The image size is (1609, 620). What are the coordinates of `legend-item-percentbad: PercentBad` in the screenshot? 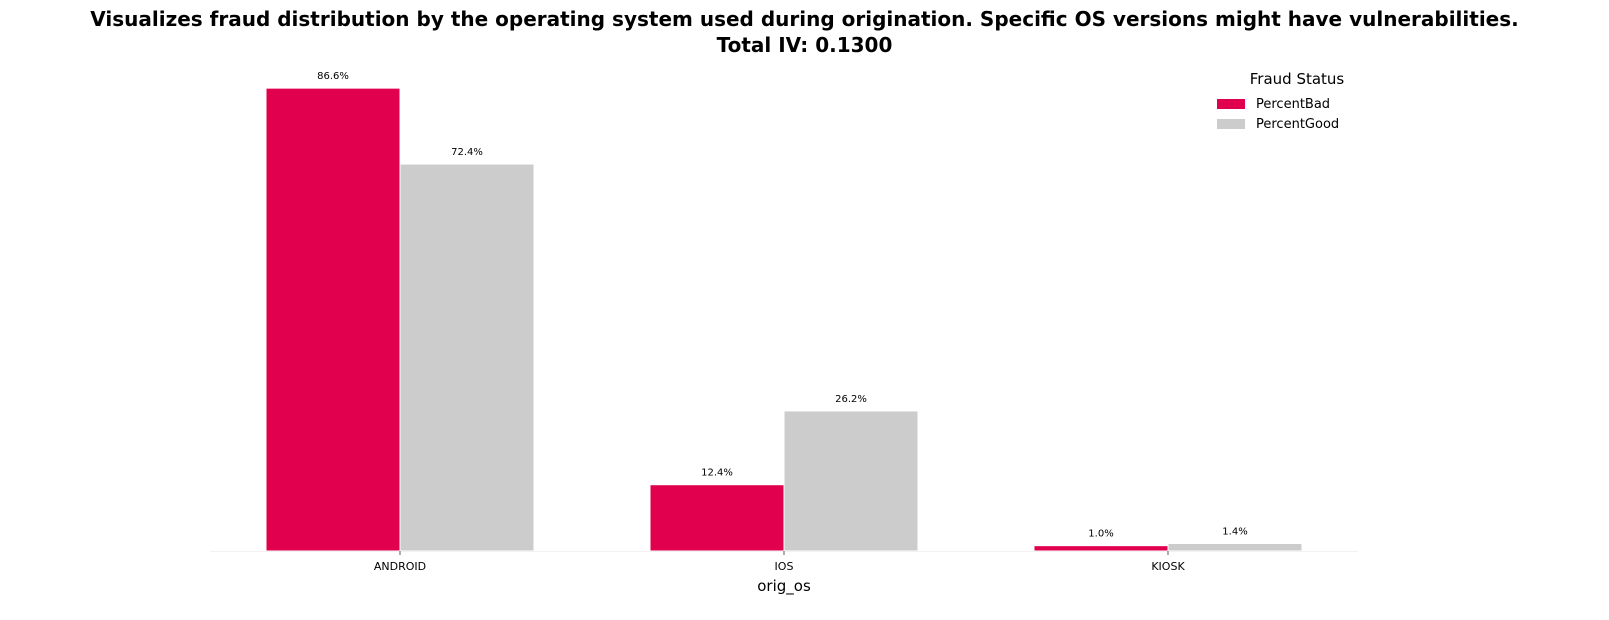 It's located at (1297, 104).